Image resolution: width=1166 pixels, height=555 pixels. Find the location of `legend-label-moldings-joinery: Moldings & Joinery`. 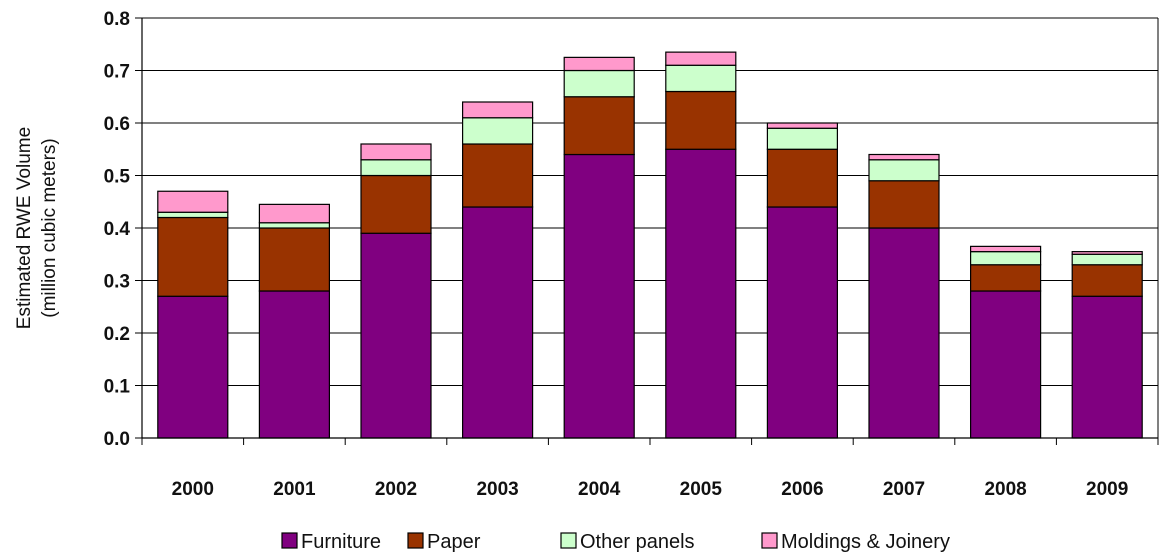

legend-label-moldings-joinery: Moldings & Joinery is located at coordinates (865, 542).